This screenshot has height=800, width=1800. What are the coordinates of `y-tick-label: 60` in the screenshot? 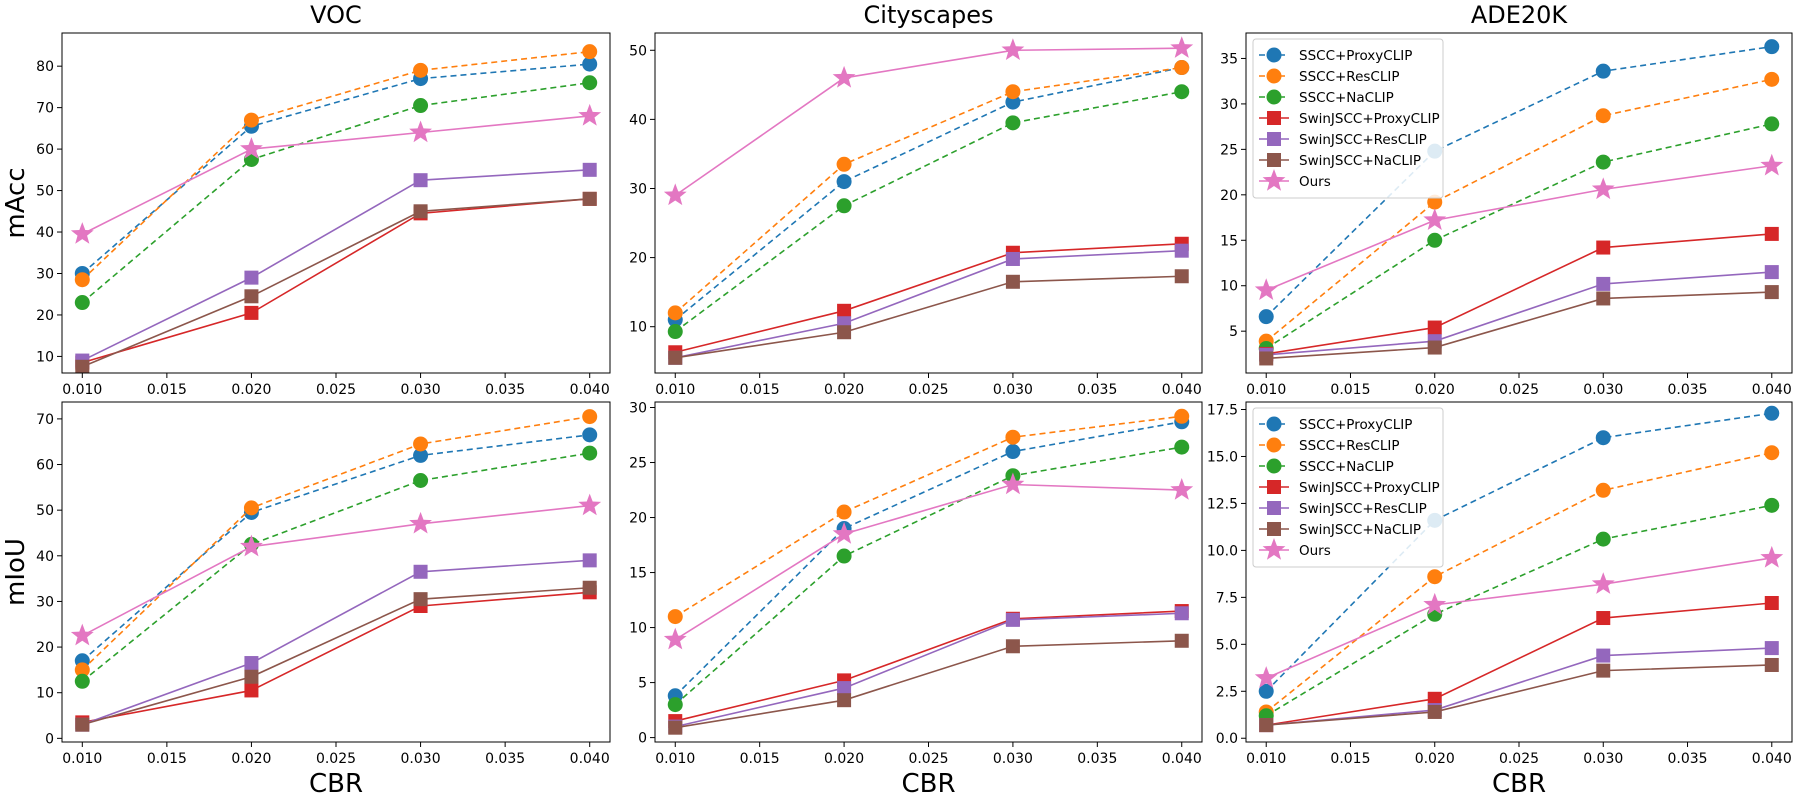 It's located at (45, 150).